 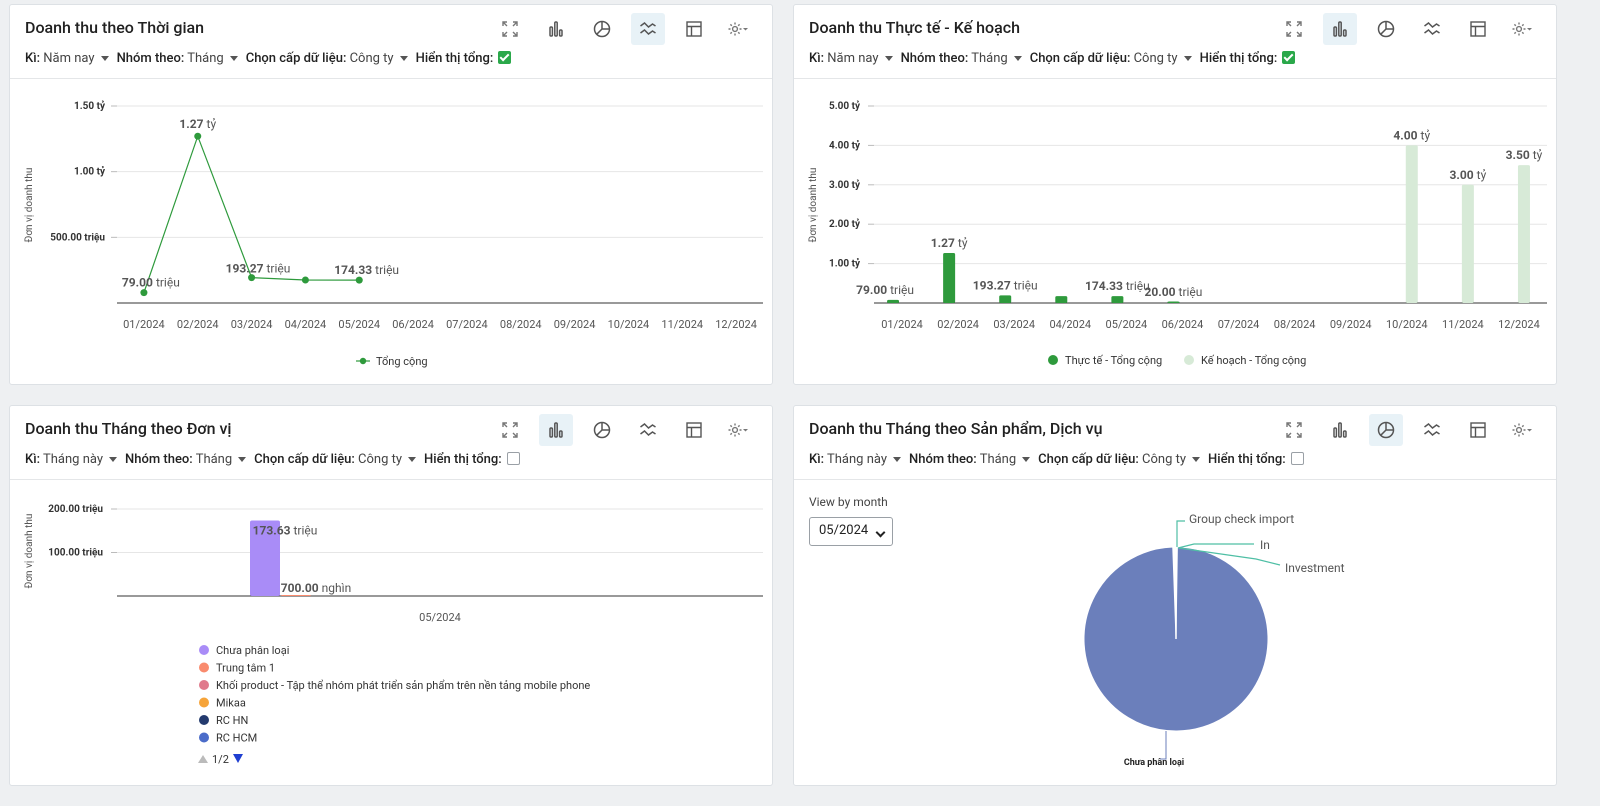 What do you see at coordinates (232, 720) in the screenshot?
I see `legend-label: RC HN` at bounding box center [232, 720].